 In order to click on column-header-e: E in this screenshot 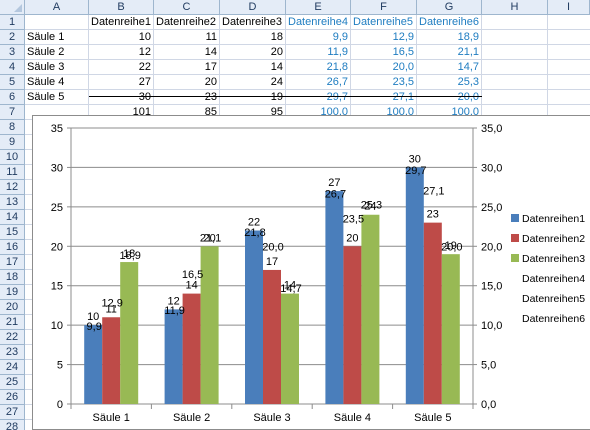, I will do `click(318, 7)`.